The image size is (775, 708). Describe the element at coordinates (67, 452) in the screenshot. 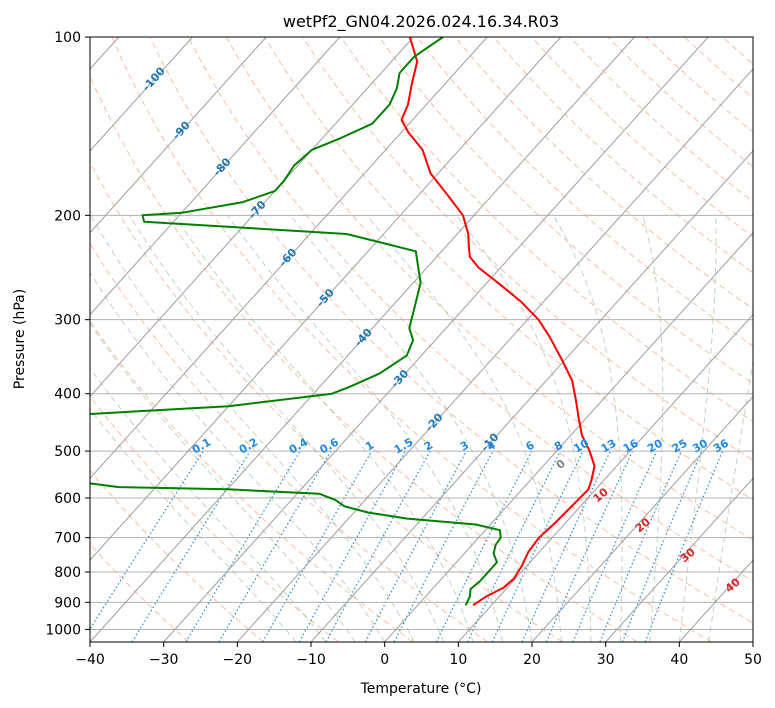

I see `y-tick-label: 500` at that location.